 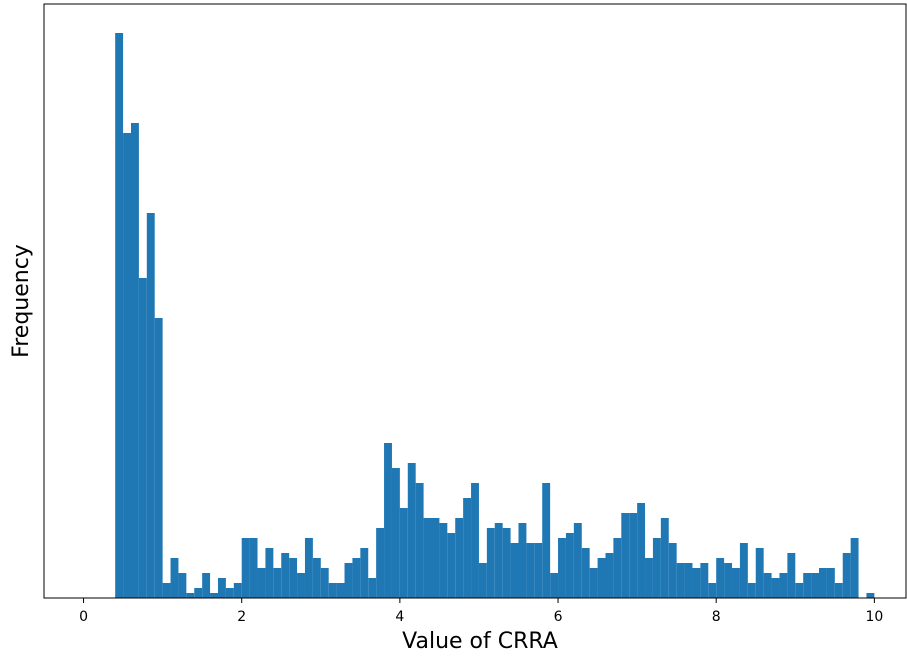 What do you see at coordinates (83, 617) in the screenshot?
I see `x-tick-label: 0` at bounding box center [83, 617].